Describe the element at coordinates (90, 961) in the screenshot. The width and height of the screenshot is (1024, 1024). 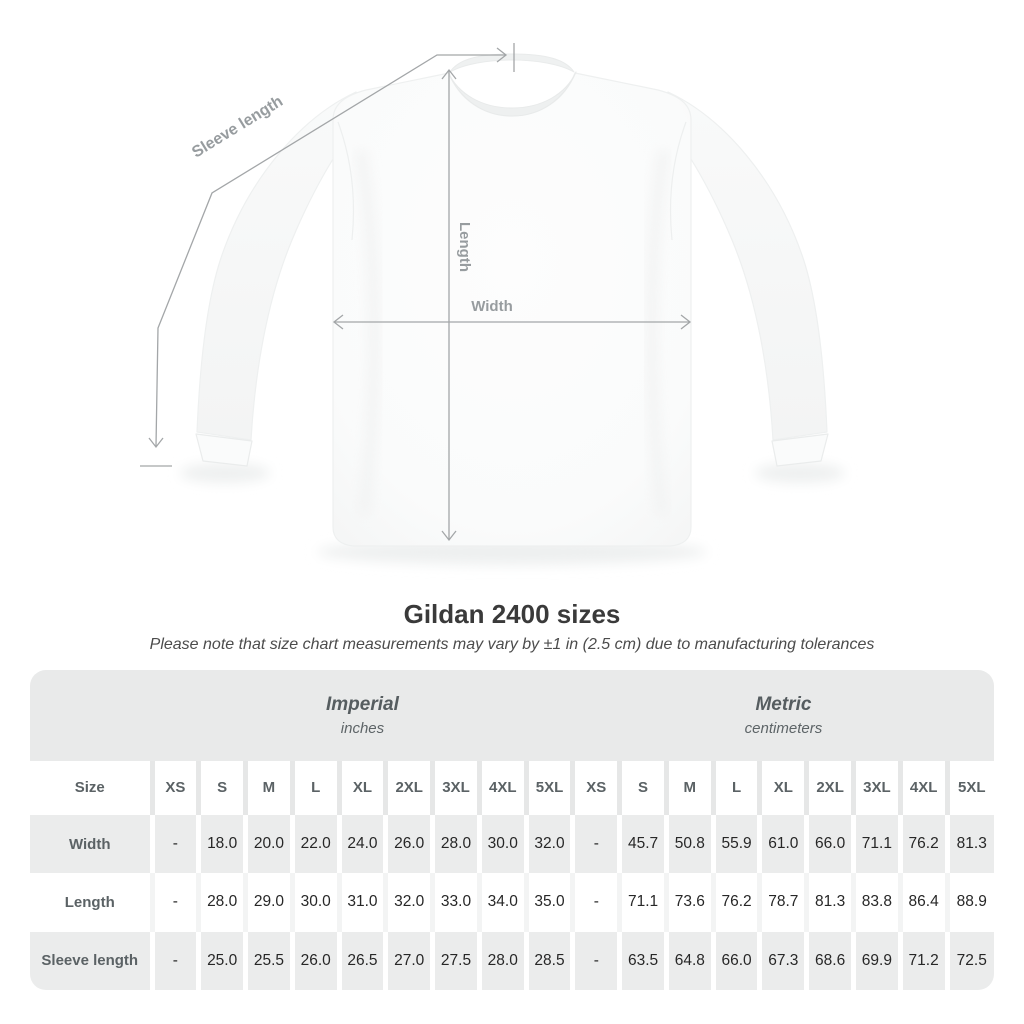
I see `row-label: Sleeve length` at that location.